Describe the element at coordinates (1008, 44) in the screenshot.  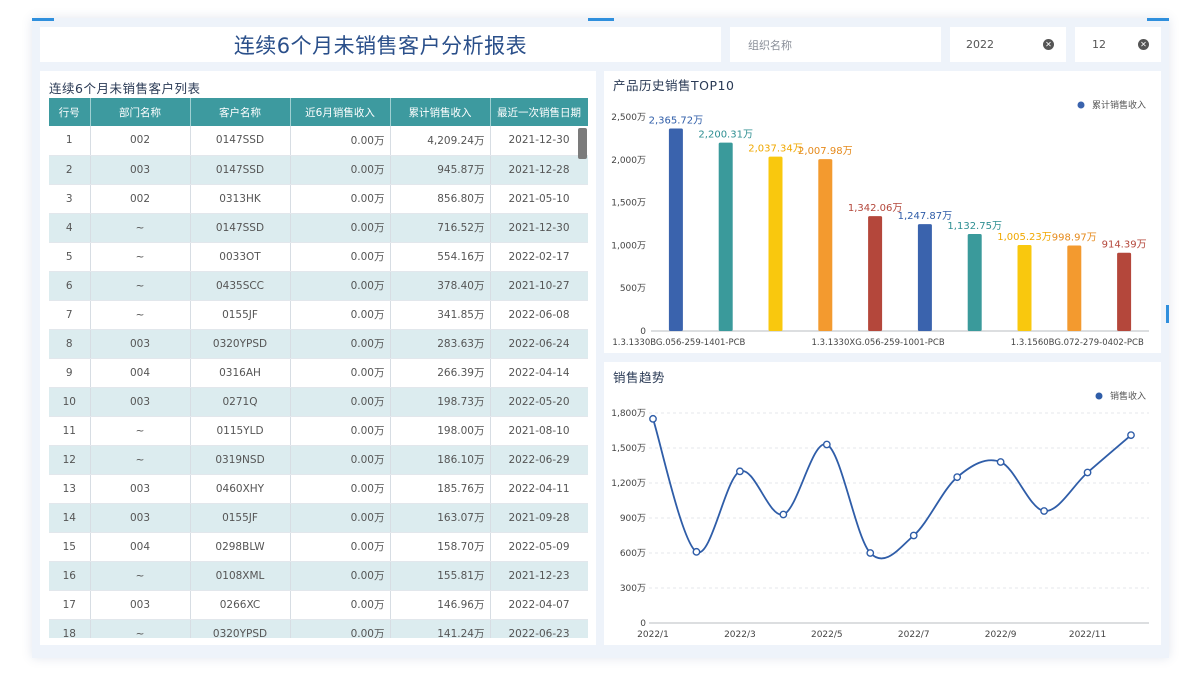
I see `year-select: 2022 ✕` at that location.